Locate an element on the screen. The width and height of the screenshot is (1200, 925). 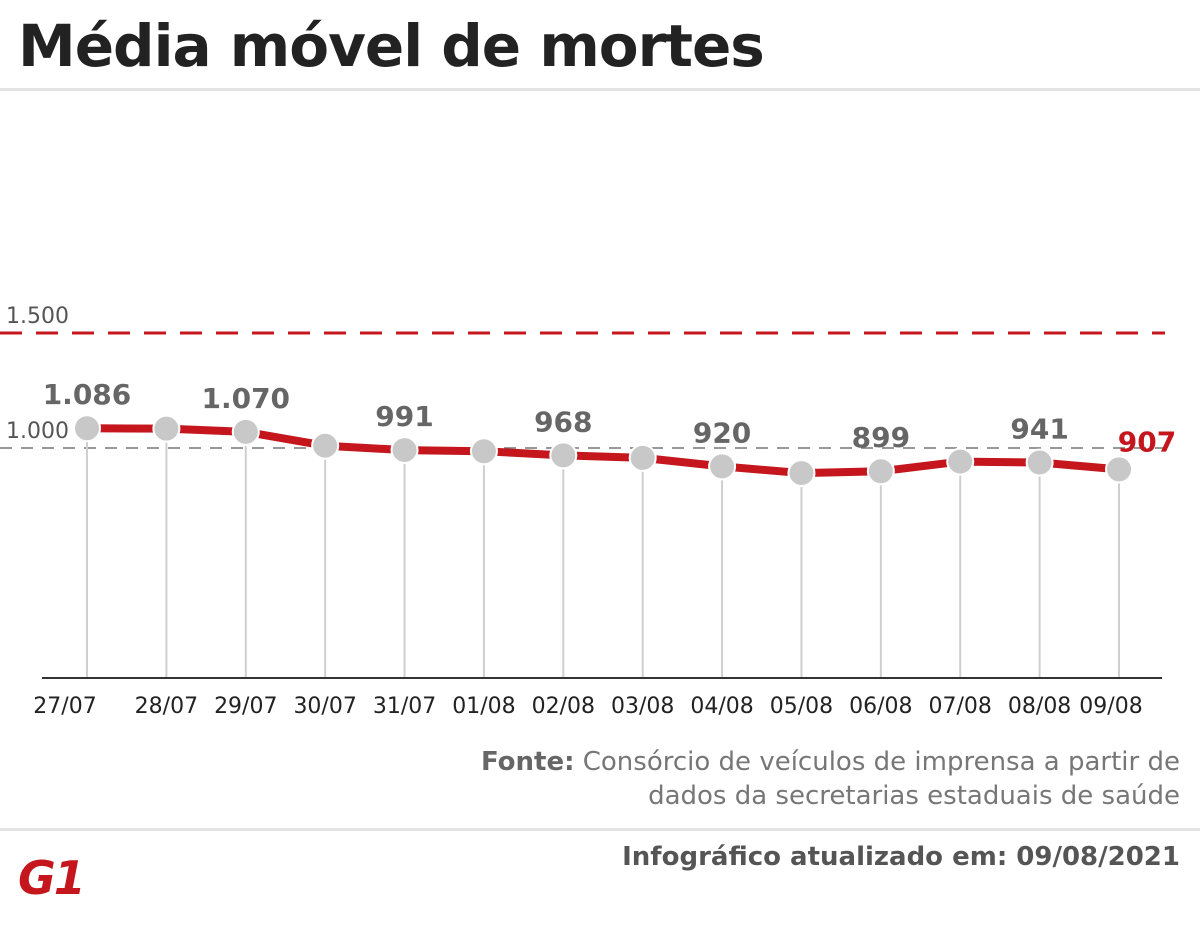
data-label: 968 is located at coordinates (563, 421).